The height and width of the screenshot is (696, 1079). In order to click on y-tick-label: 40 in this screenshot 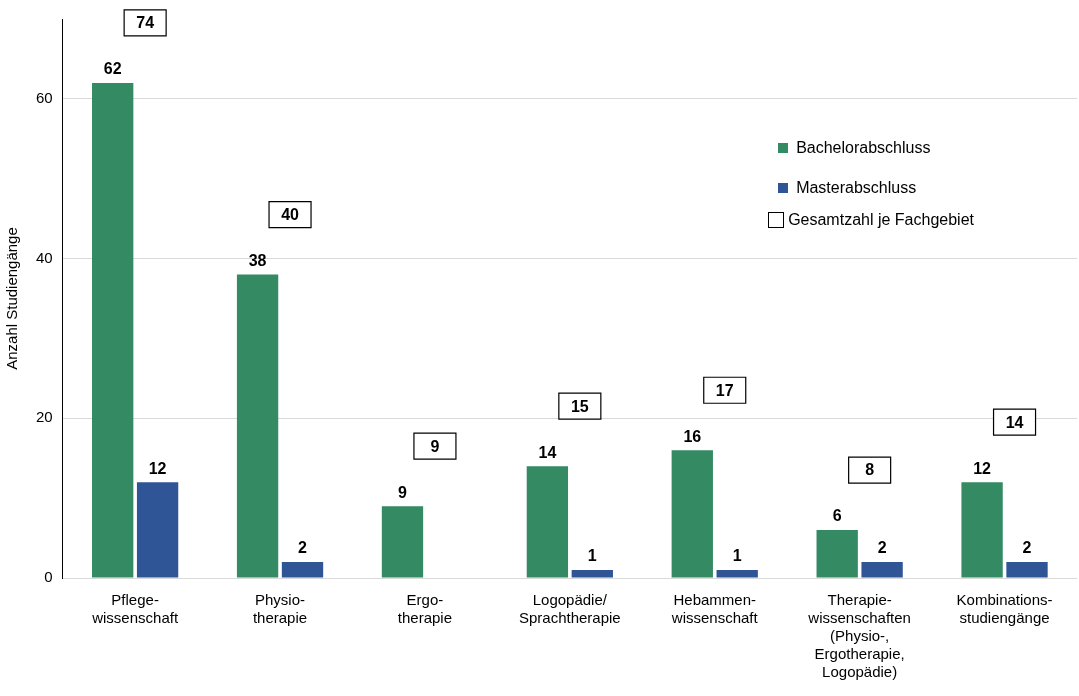, I will do `click(44, 257)`.